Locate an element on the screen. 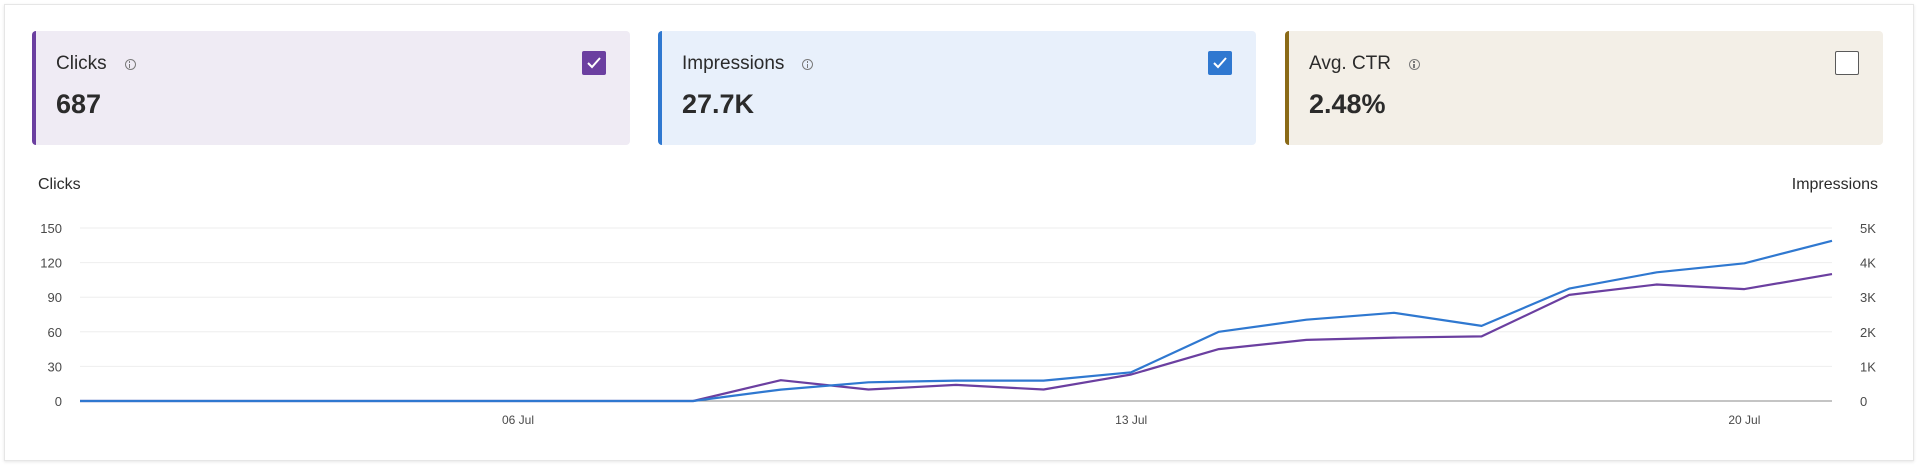 The width and height of the screenshot is (1920, 469). left-y-tick-label: 150 is located at coordinates (51, 228).